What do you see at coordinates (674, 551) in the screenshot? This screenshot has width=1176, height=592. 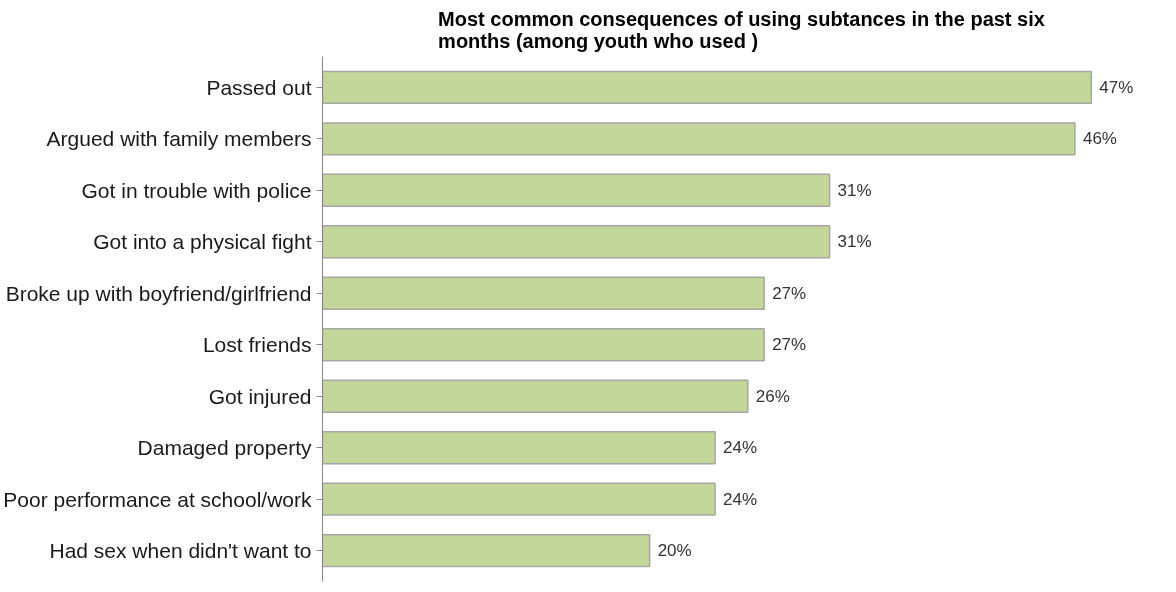 I see `data-label: 20%` at bounding box center [674, 551].